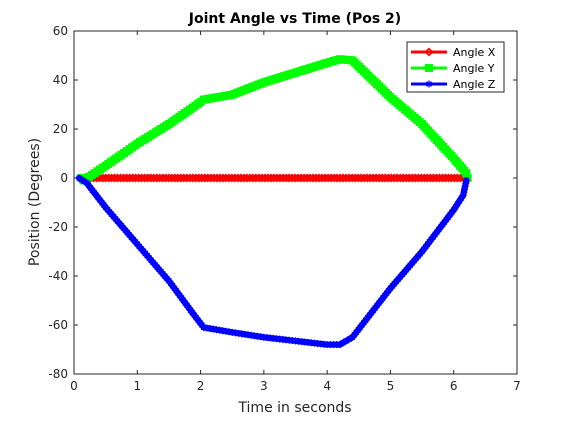 This screenshot has height=424, width=570. Describe the element at coordinates (429, 68) in the screenshot. I see `square-marker` at that location.